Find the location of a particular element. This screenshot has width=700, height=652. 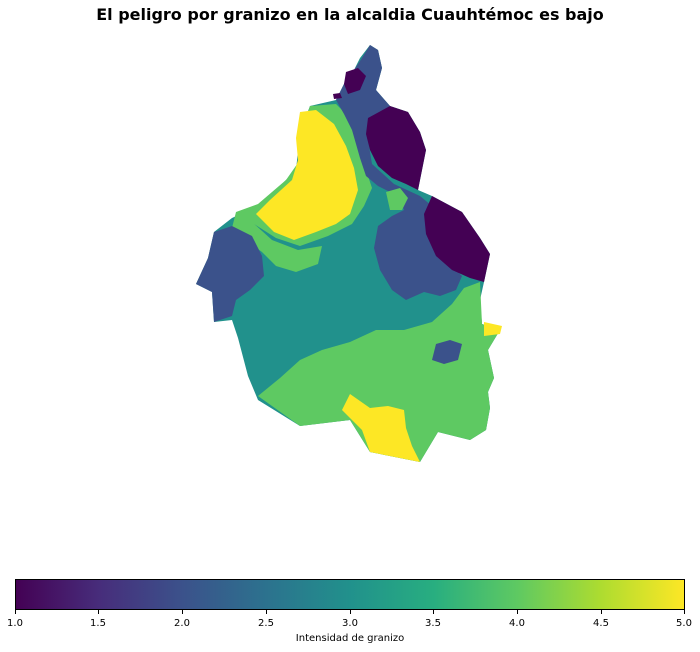

colorbar-tick-label: 4.0 is located at coordinates (517, 623).